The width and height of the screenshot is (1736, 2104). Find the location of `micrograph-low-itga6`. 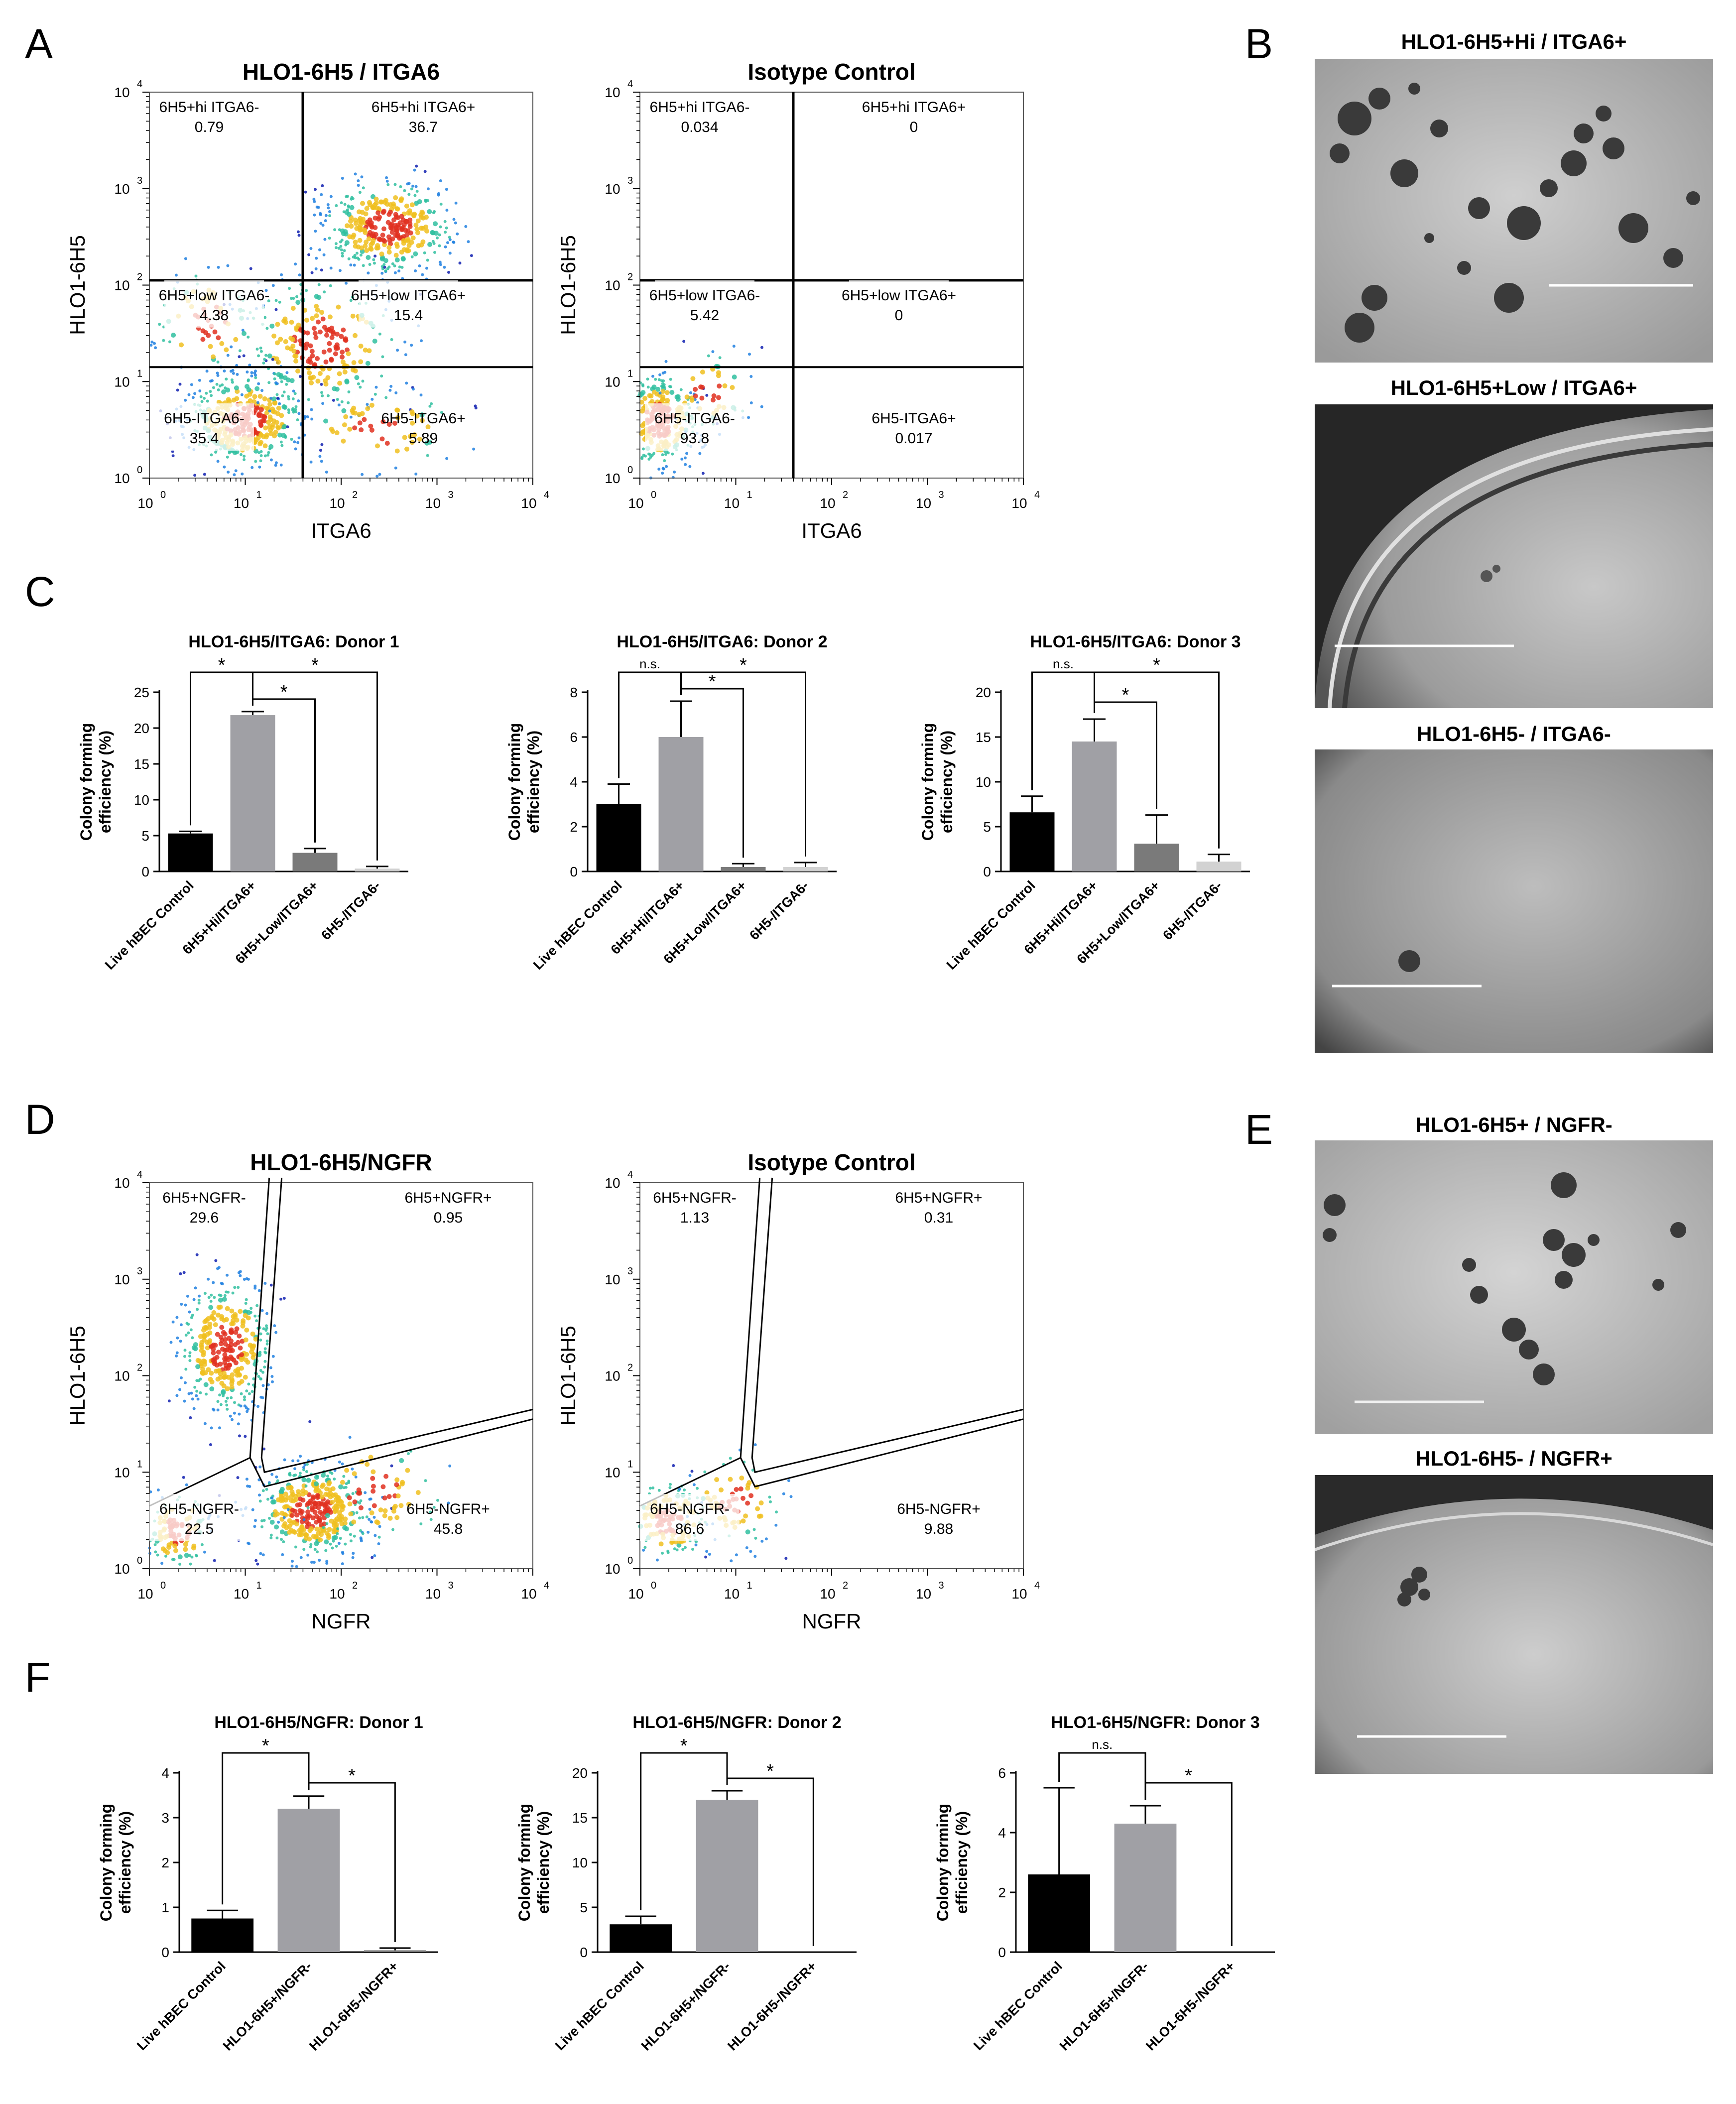

micrograph-low-itga6 is located at coordinates (1514, 556).